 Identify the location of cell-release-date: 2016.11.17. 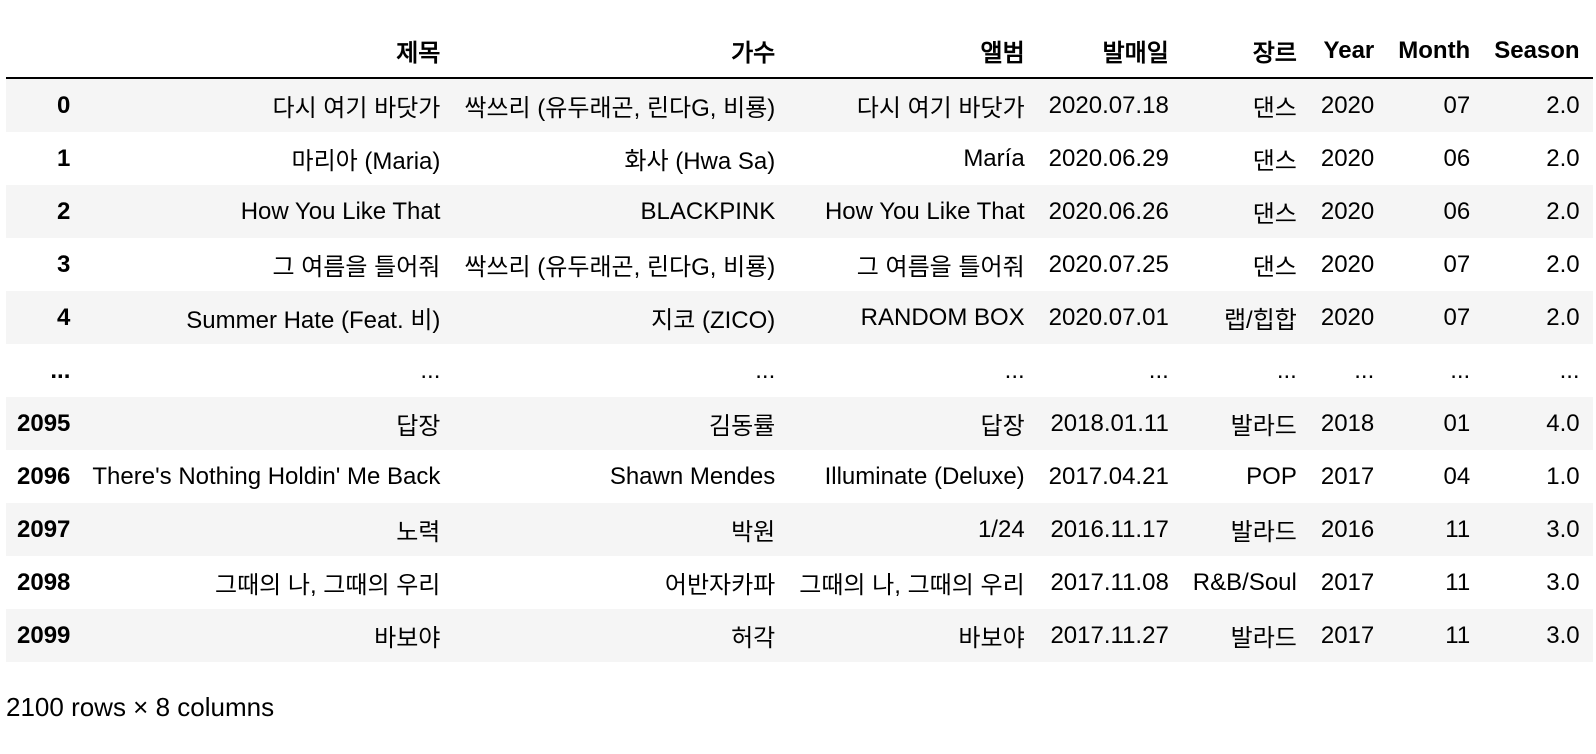
(1109, 529).